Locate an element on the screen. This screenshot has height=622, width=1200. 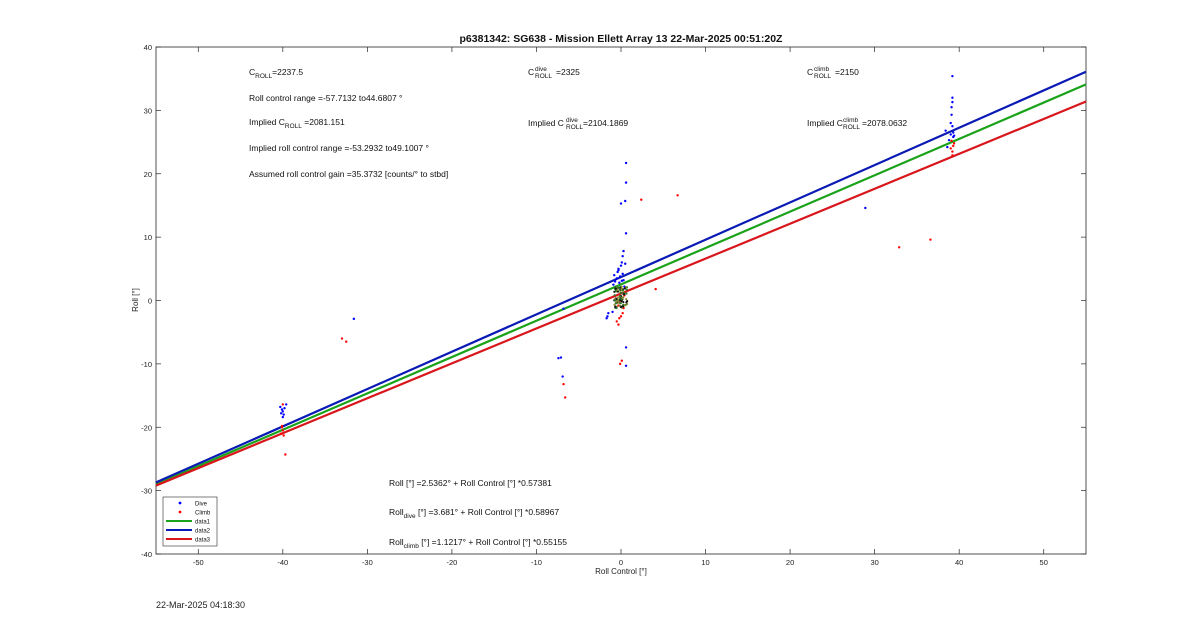
x-tick-label: -50 is located at coordinates (198, 562).